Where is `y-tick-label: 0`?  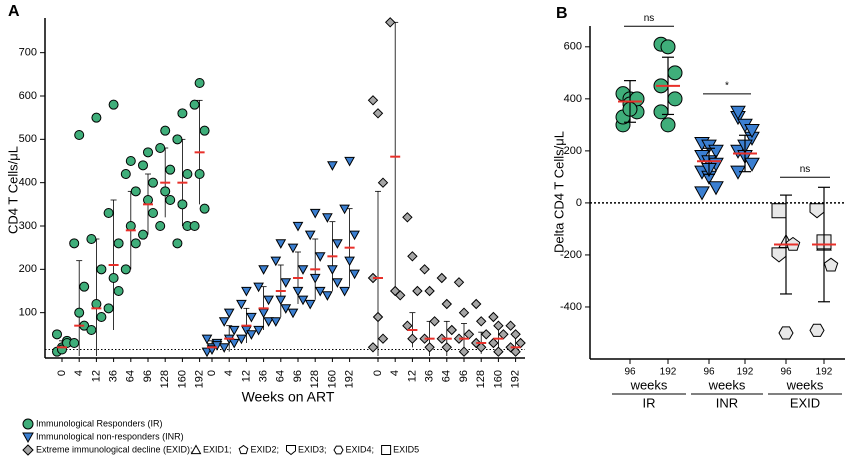 y-tick-label: 0 is located at coordinates (579, 203).